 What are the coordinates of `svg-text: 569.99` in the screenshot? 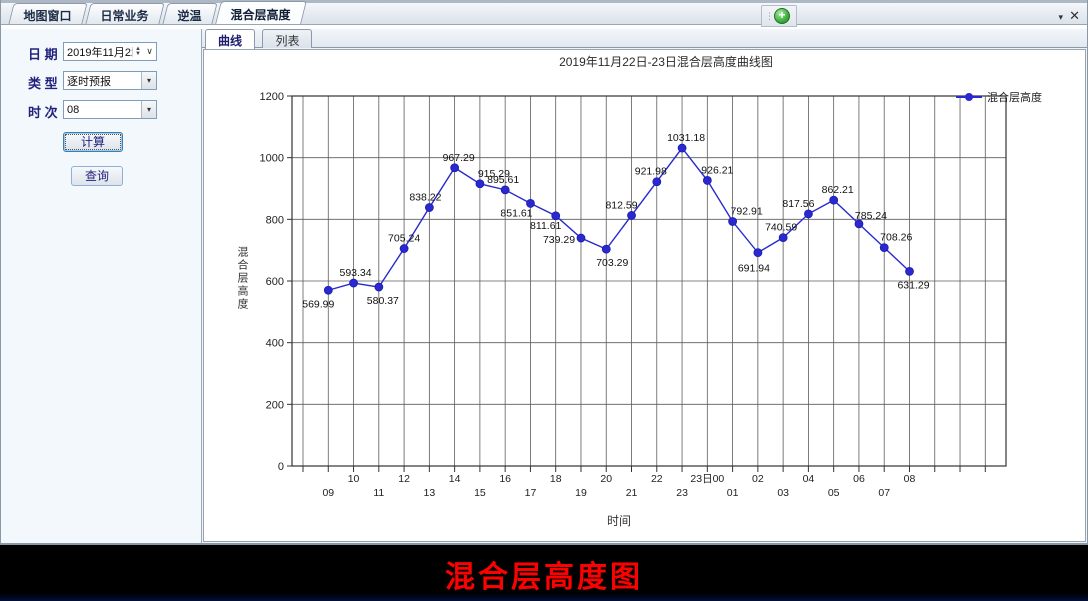 It's located at (318, 304).